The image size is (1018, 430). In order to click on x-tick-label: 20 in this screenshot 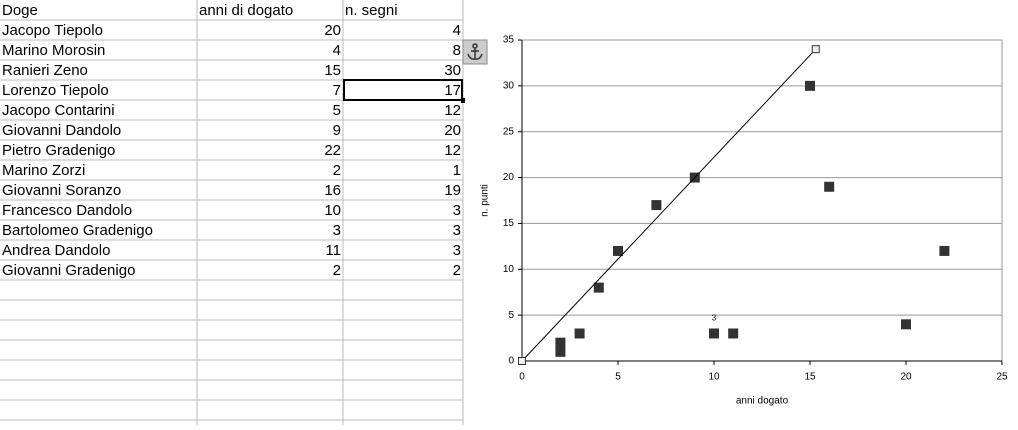, I will do `click(906, 377)`.